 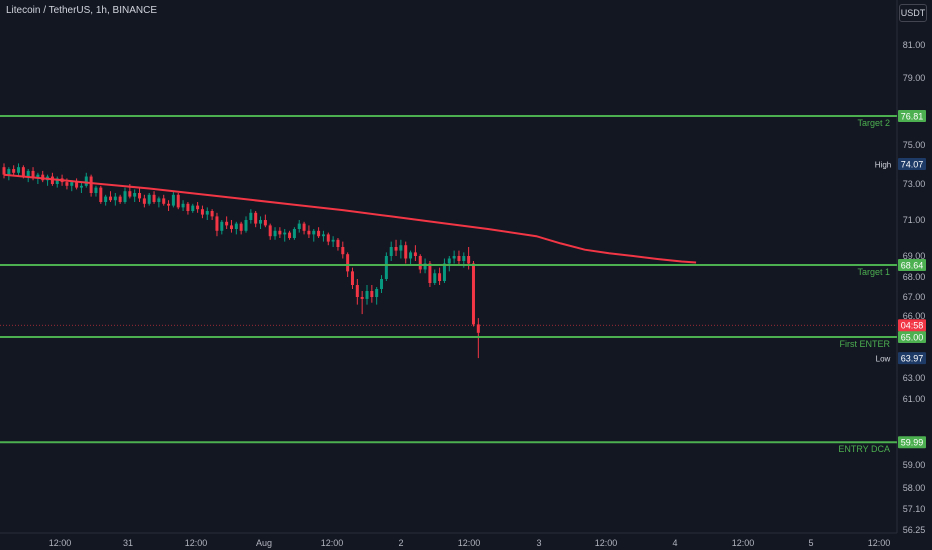 What do you see at coordinates (912, 164) in the screenshot?
I see `high-price-badge` at bounding box center [912, 164].